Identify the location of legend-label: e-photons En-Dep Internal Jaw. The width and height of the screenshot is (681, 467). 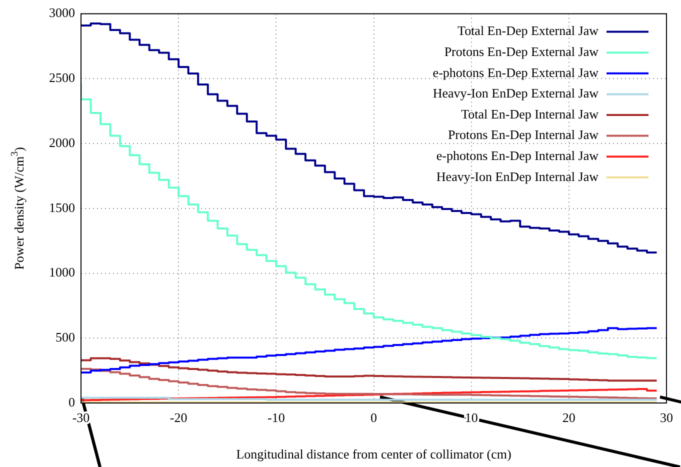
(518, 156).